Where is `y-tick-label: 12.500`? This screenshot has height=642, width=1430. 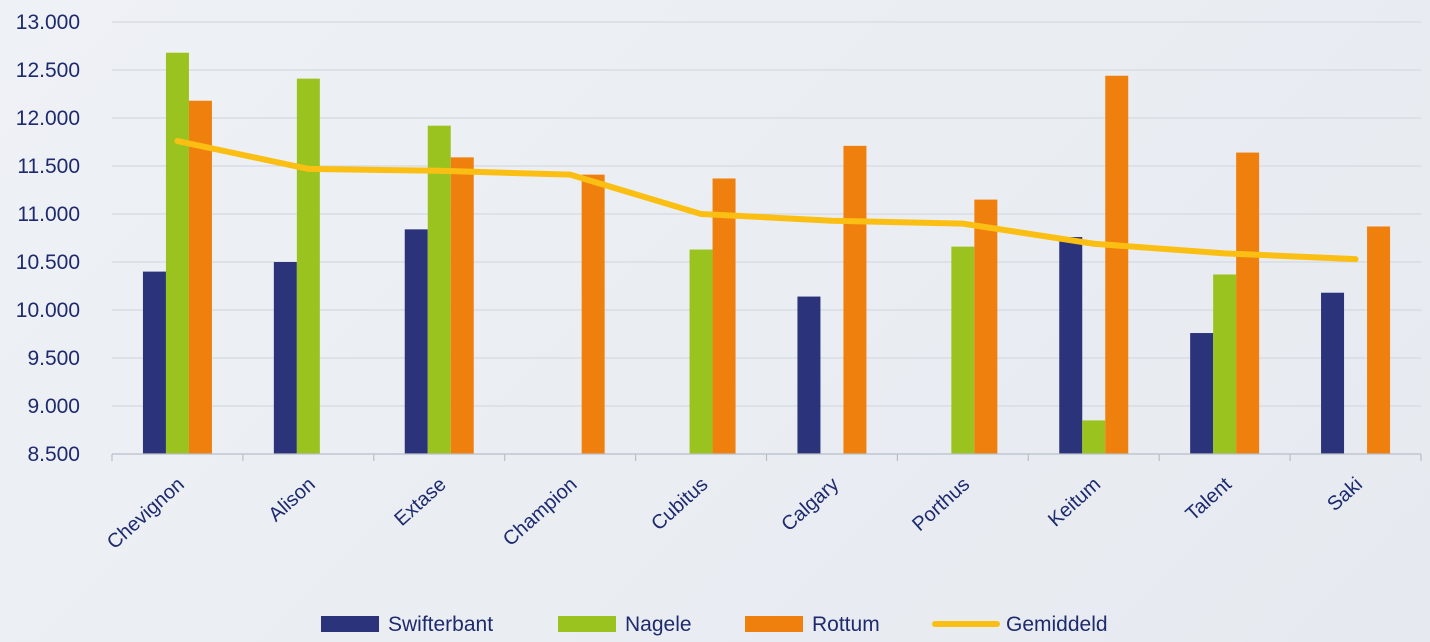
y-tick-label: 12.500 is located at coordinates (48, 70).